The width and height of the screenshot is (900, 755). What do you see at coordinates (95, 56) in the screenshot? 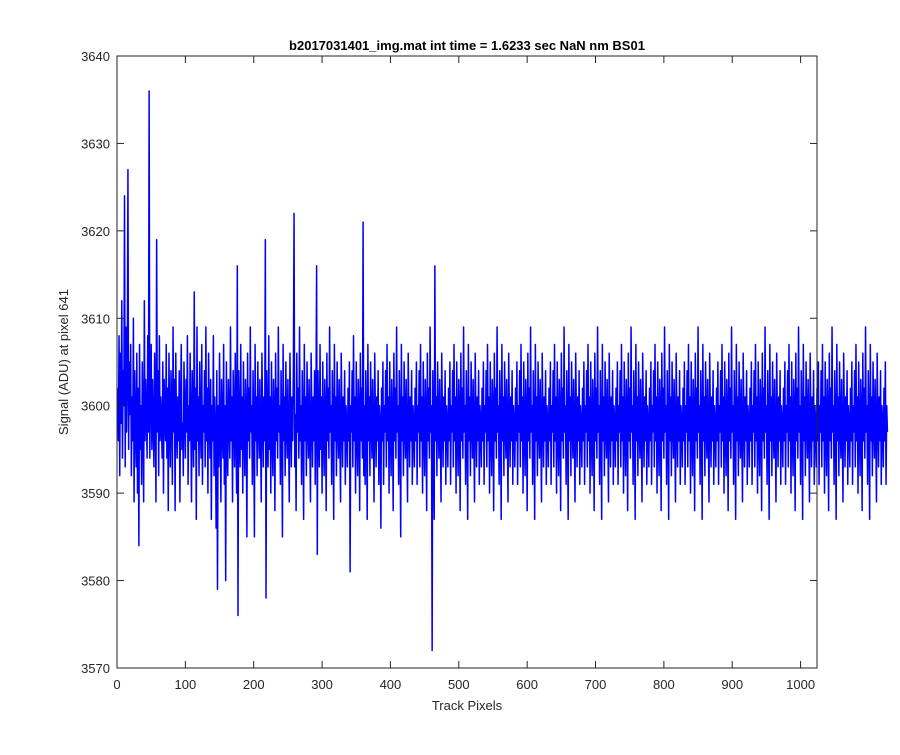
I see `y-tick-label: 3640` at bounding box center [95, 56].